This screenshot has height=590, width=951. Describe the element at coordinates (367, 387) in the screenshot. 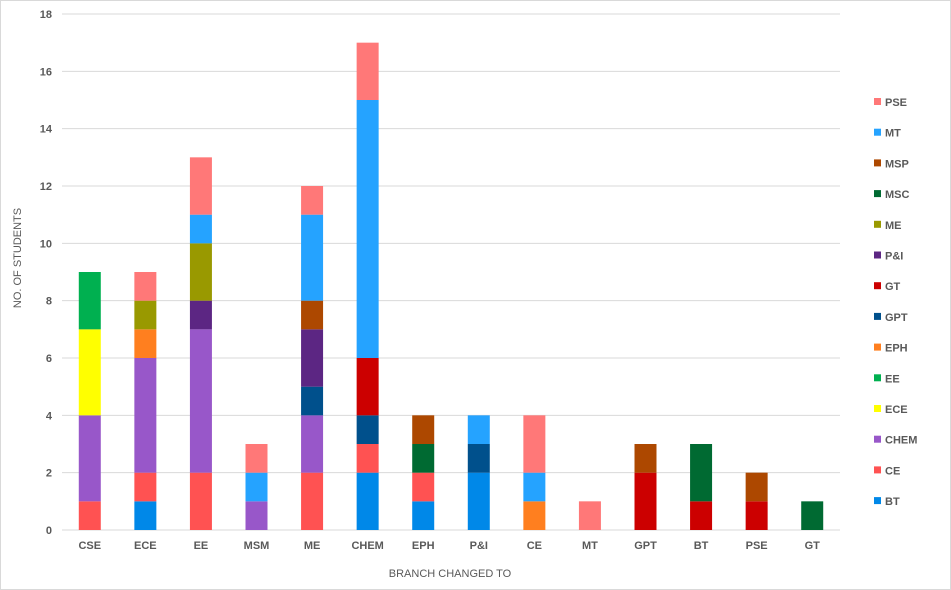

I see `bar-segment-gt-chem` at that location.